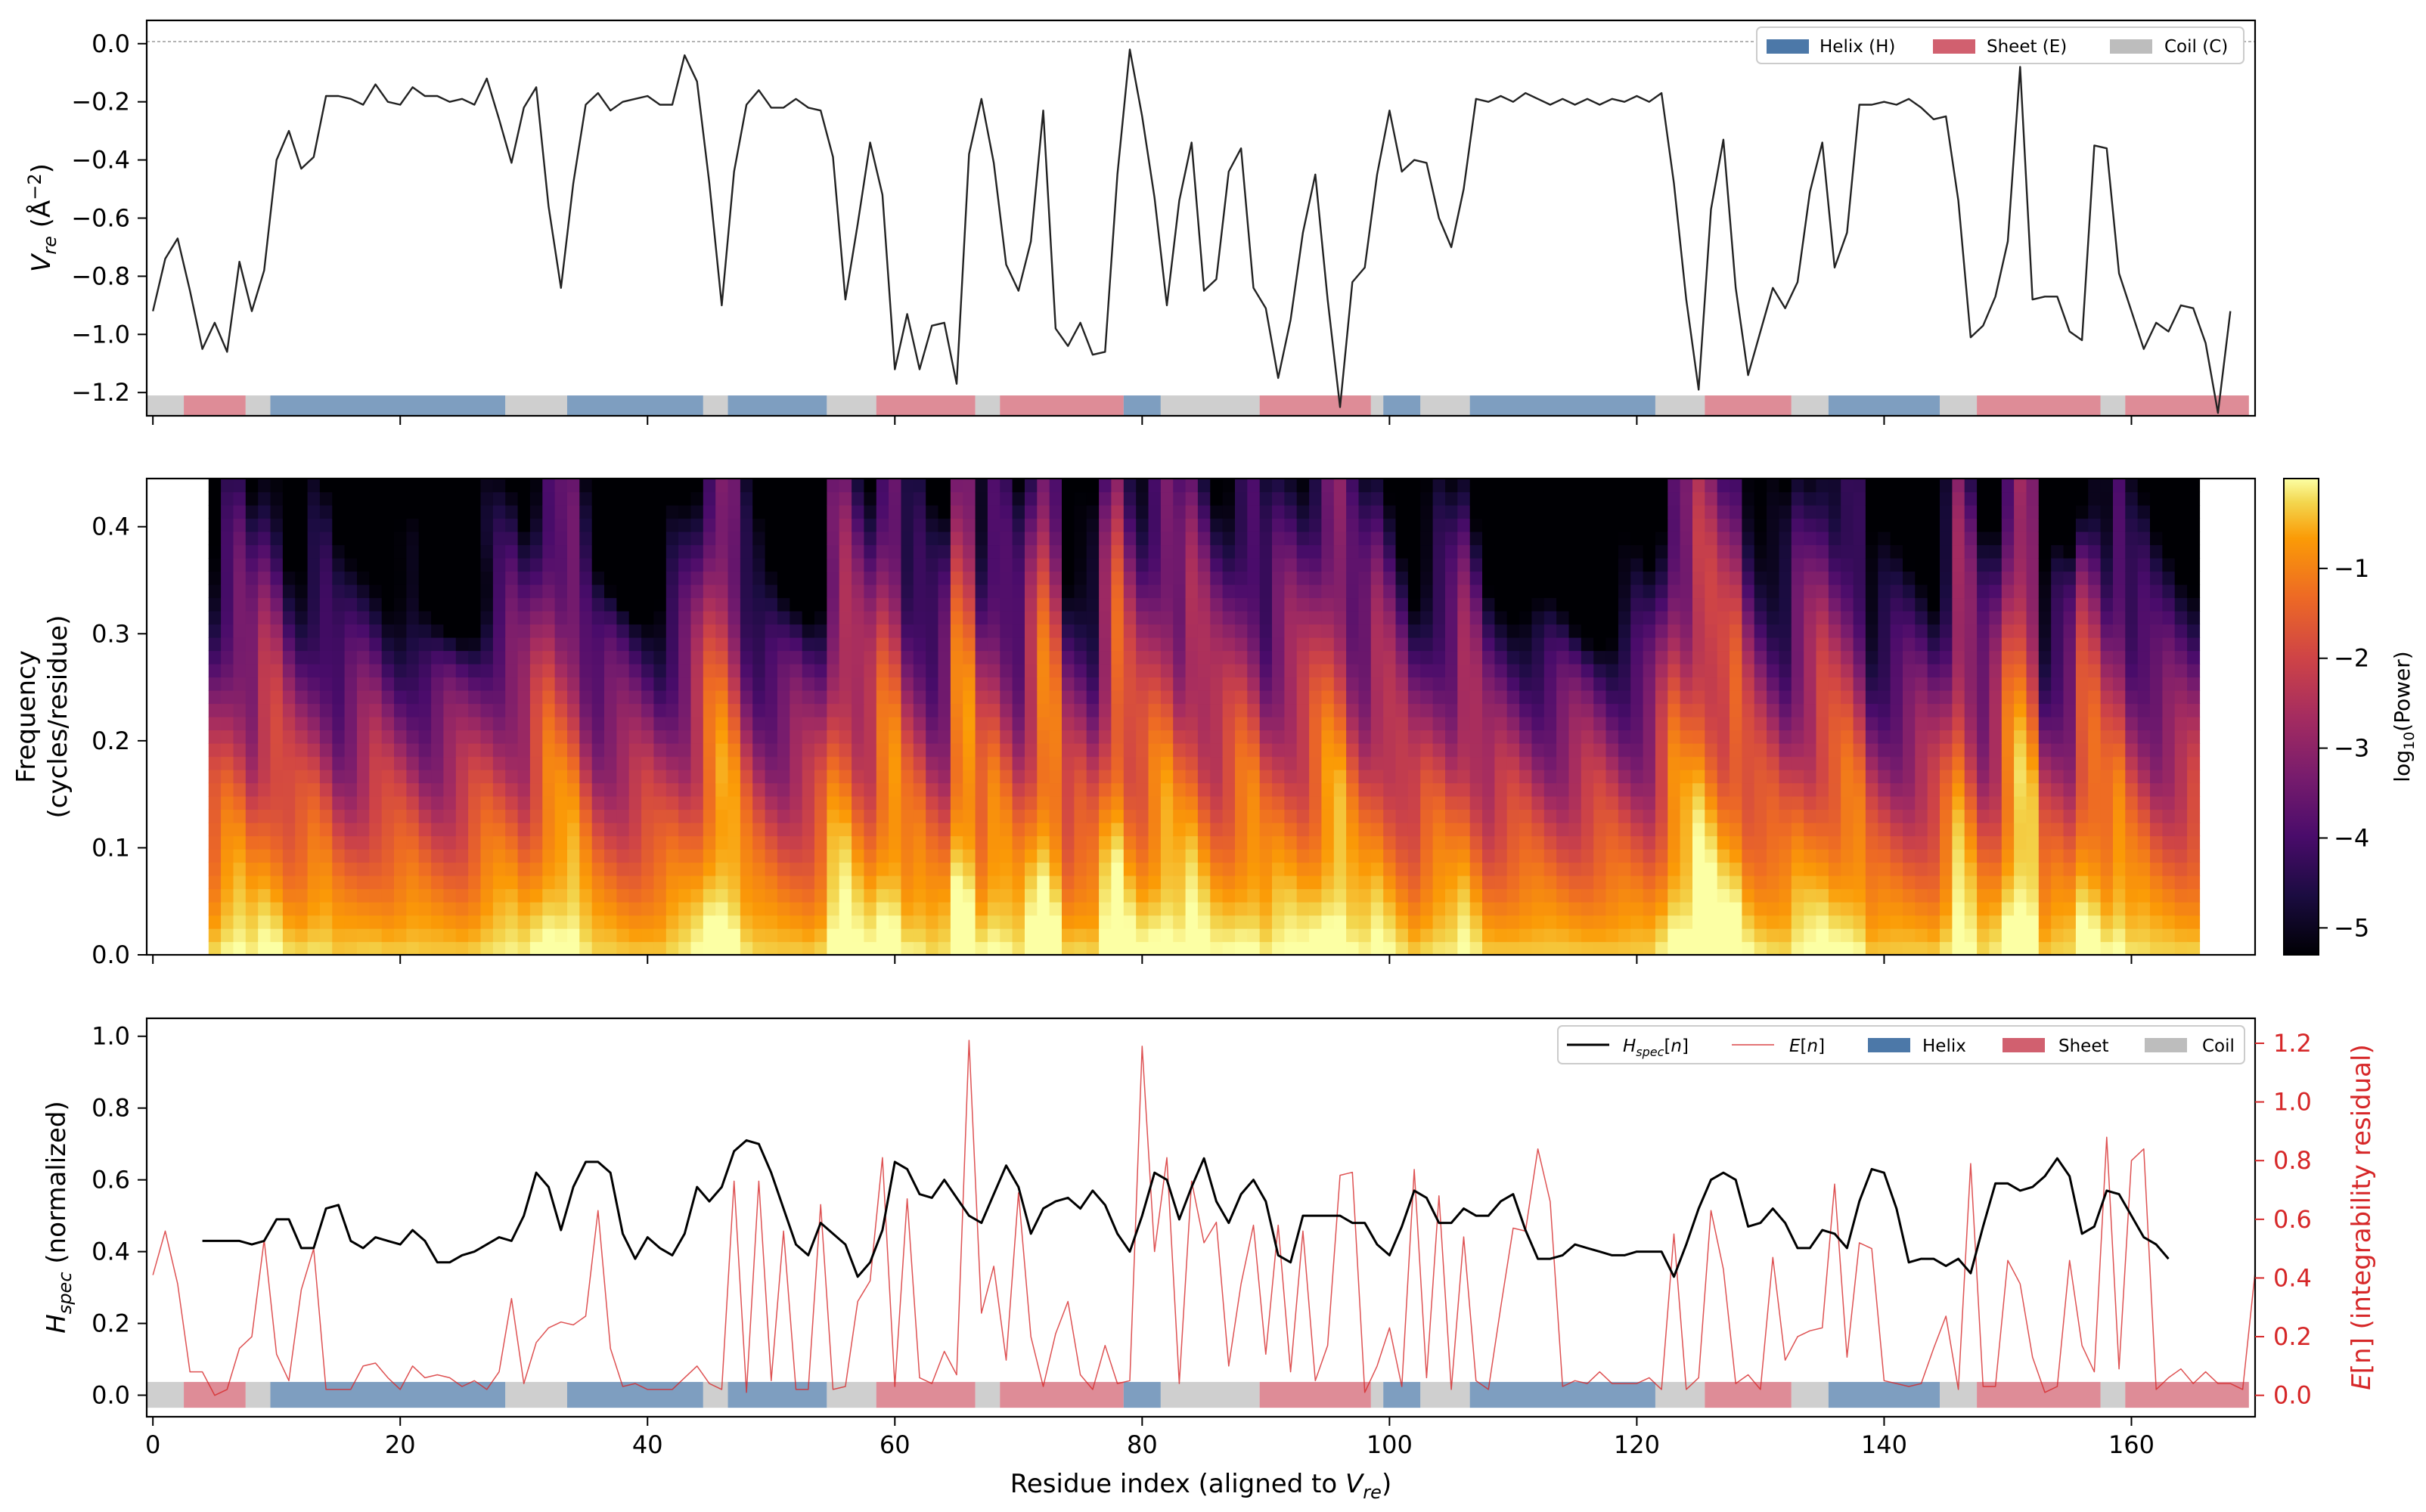  I want to click on ytick-label: −0.8, so click(101, 276).